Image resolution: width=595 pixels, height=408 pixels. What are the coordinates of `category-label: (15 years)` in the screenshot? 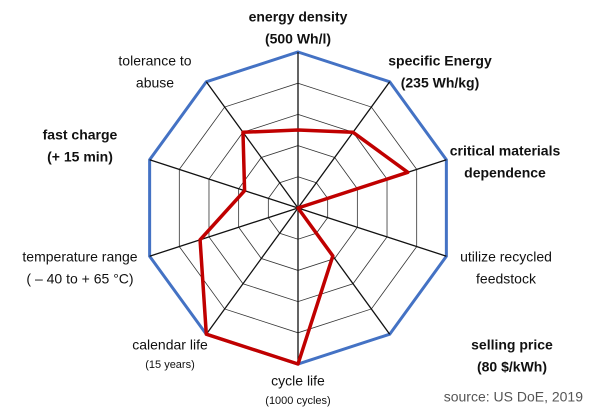 It's located at (170, 365).